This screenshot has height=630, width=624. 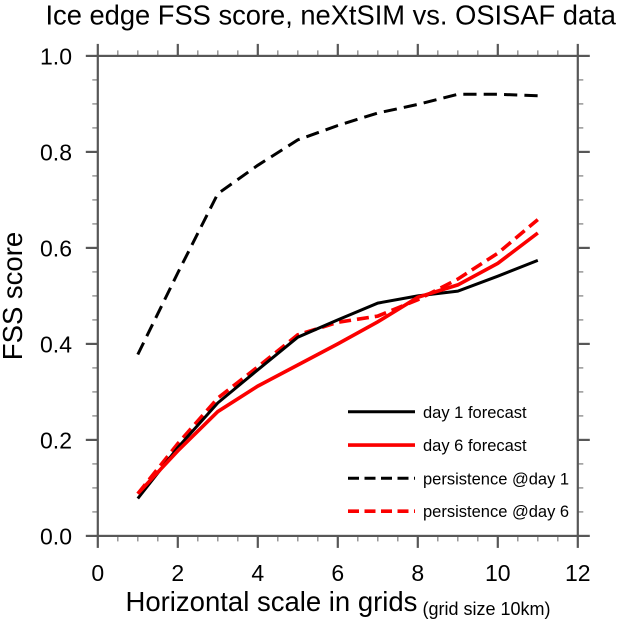 What do you see at coordinates (177, 573) in the screenshot?
I see `svg-text: 2` at bounding box center [177, 573].